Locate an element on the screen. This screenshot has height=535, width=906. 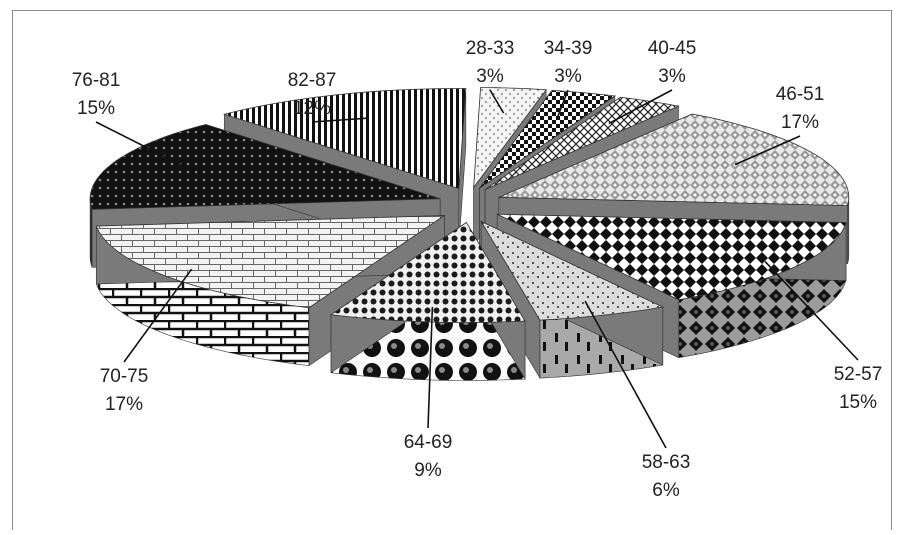
category-label-40-45: 40-45 is located at coordinates (672, 48).